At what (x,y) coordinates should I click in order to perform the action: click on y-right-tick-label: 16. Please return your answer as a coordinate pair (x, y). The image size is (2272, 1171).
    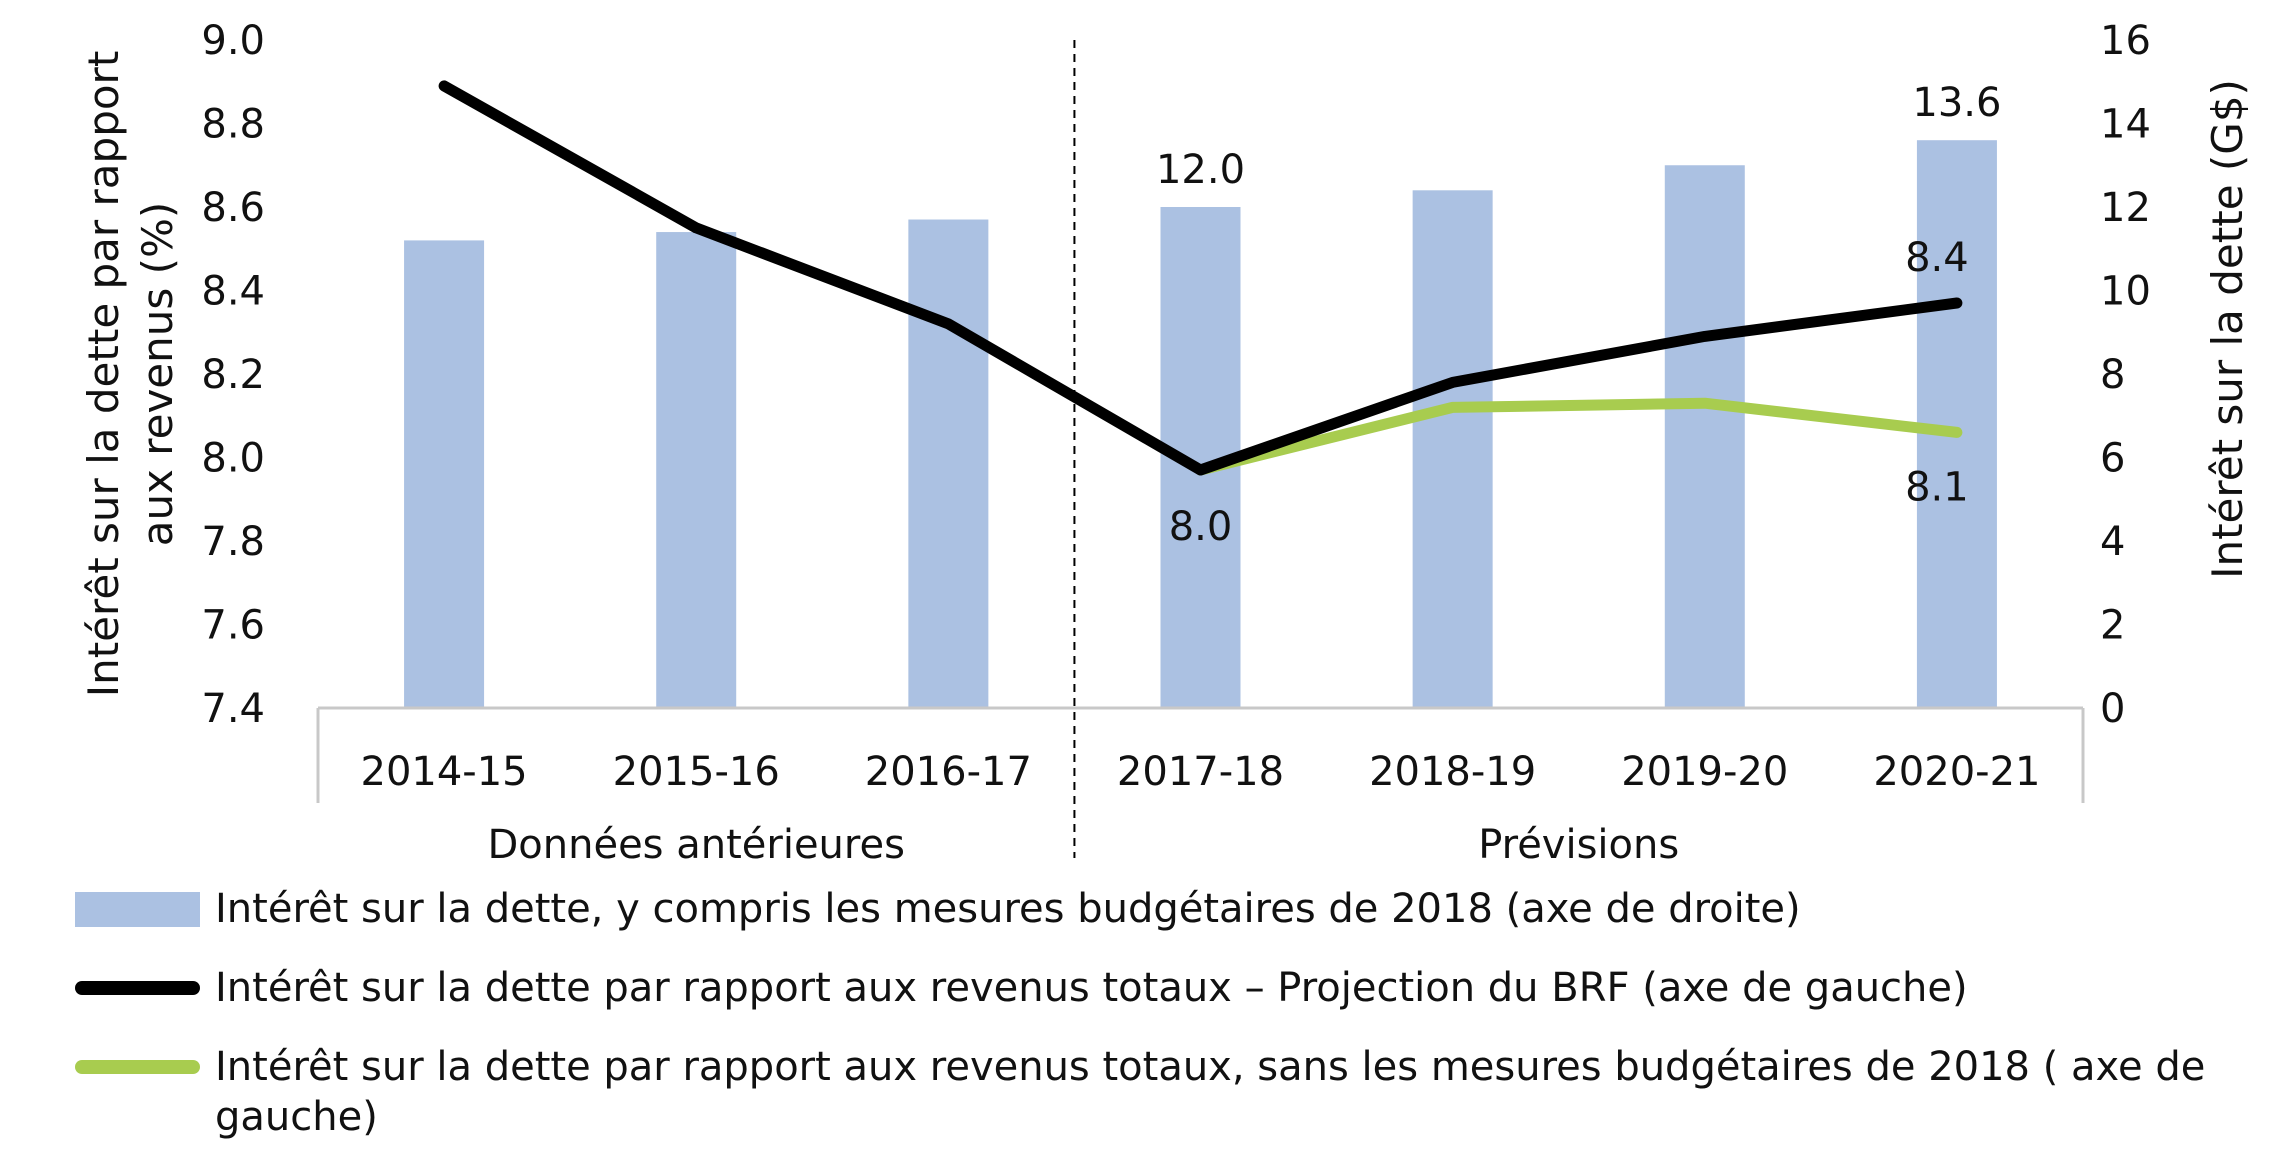
    Looking at the image, I should click on (2125, 41).